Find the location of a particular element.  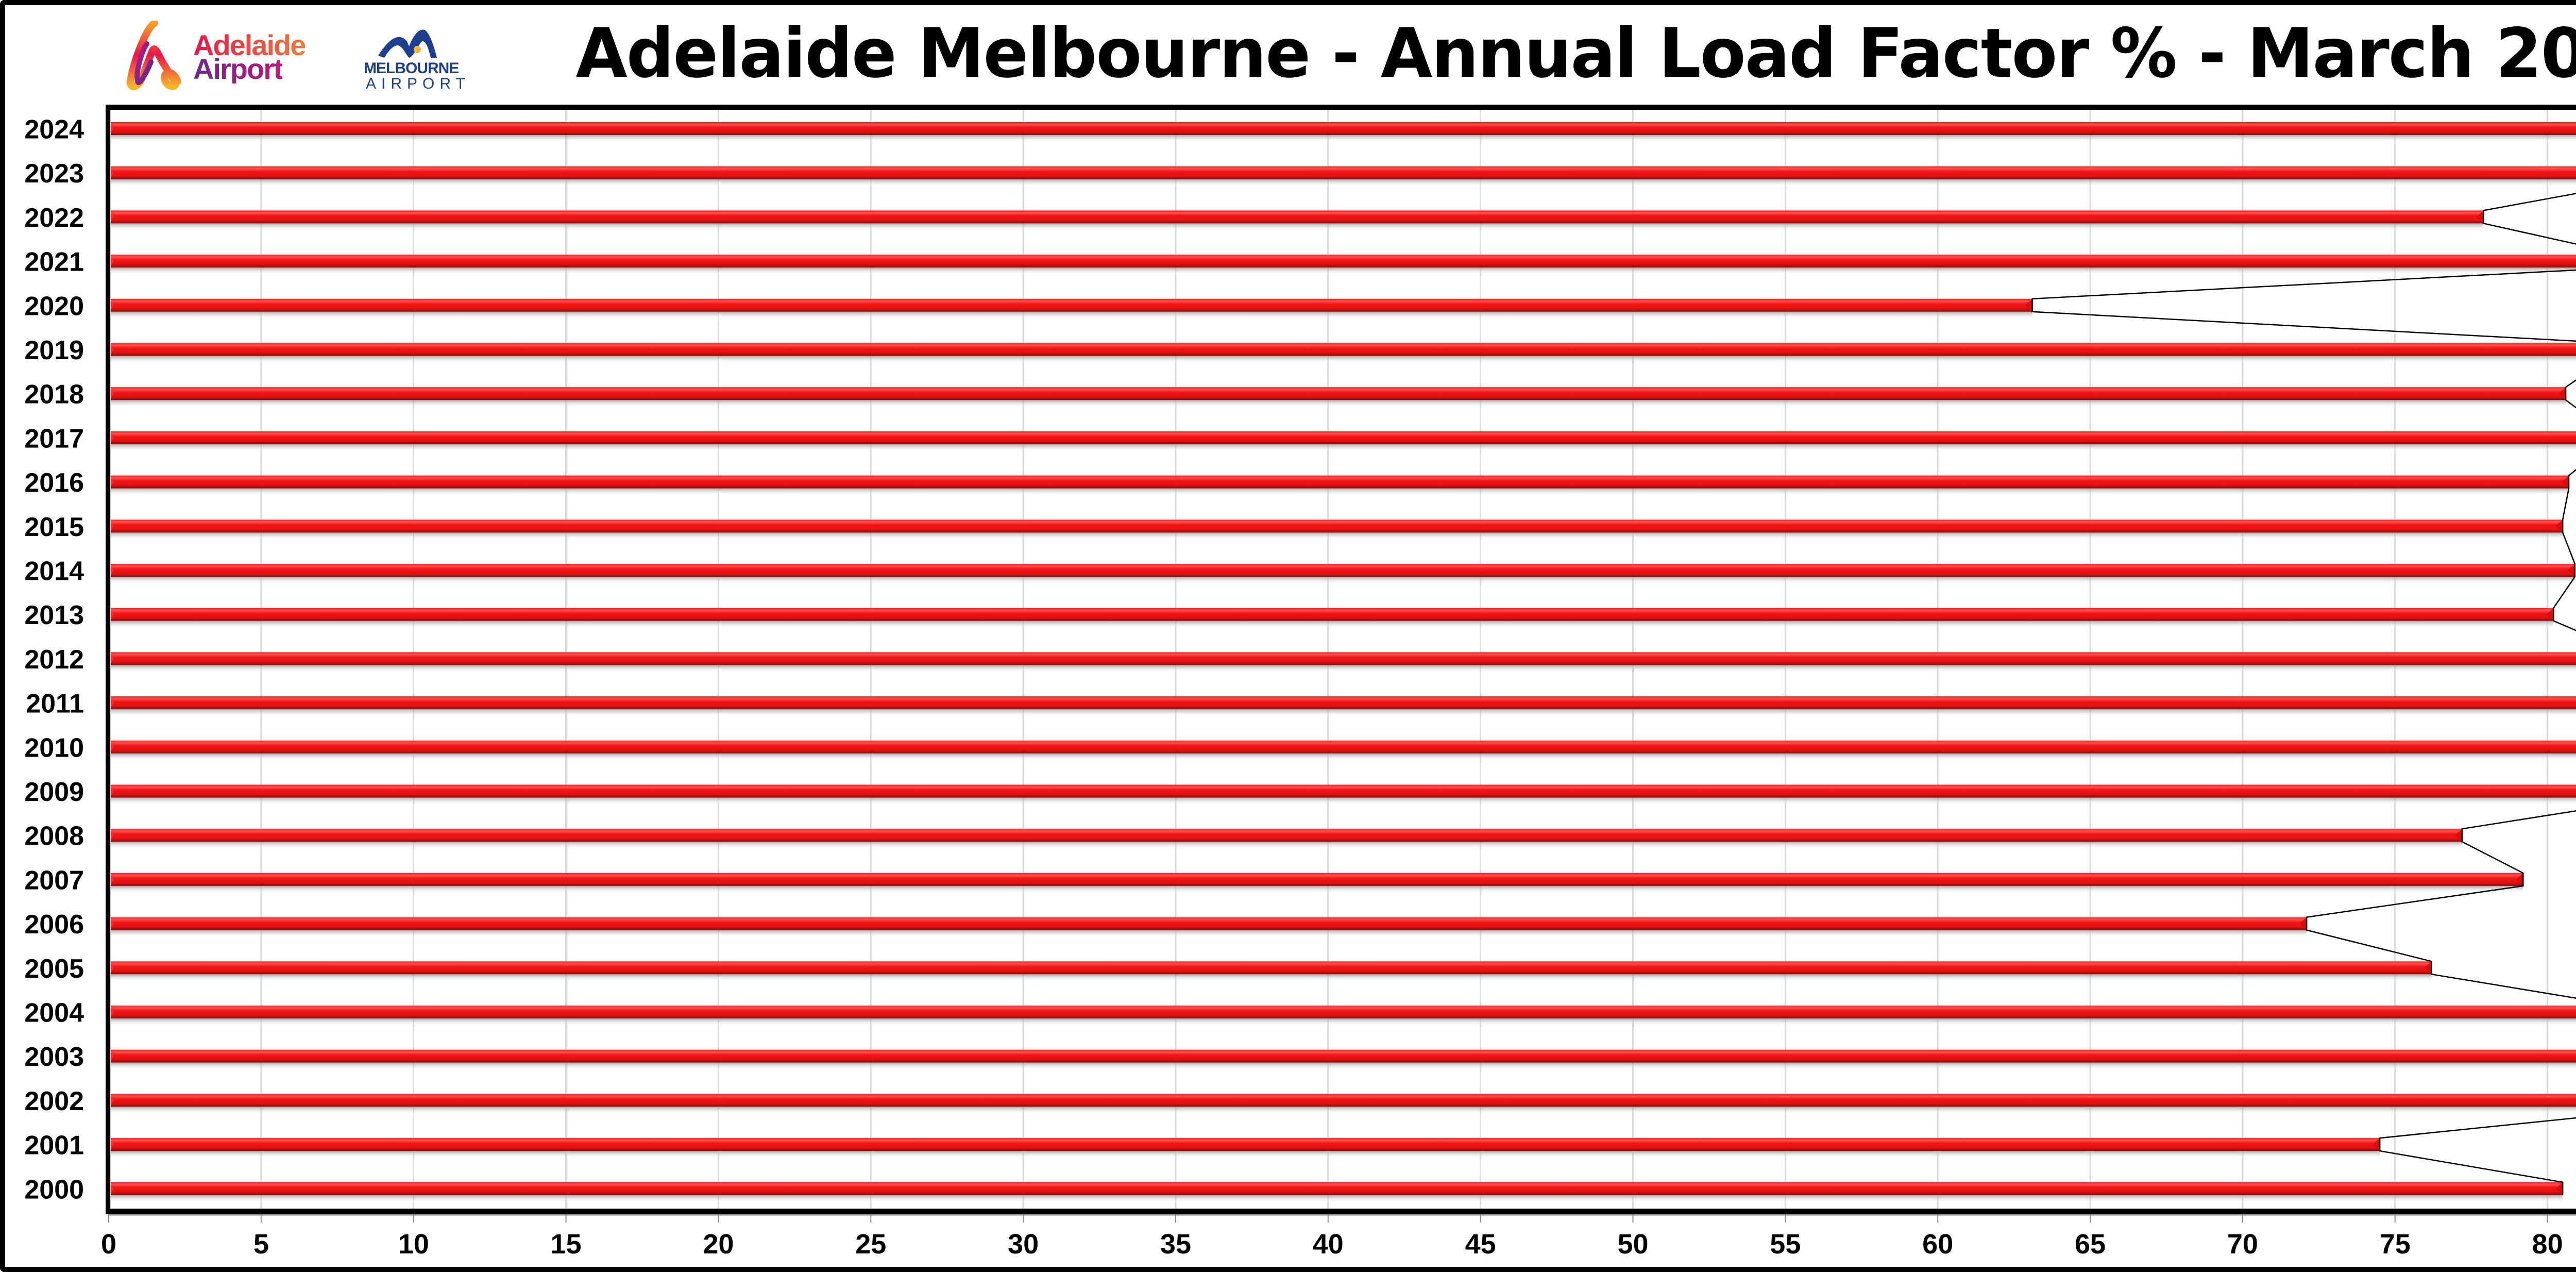

bar-2017 is located at coordinates (1343, 441).